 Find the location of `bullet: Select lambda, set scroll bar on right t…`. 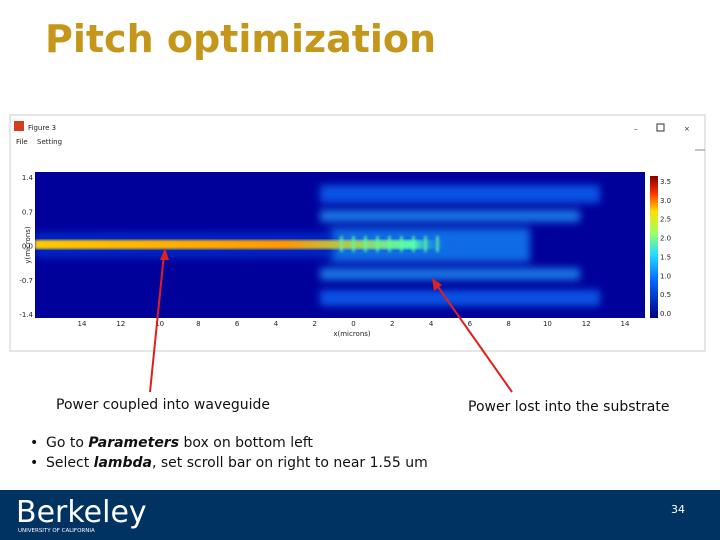

bullet: Select lambda, set scroll bar on right t… is located at coordinates (237, 463).